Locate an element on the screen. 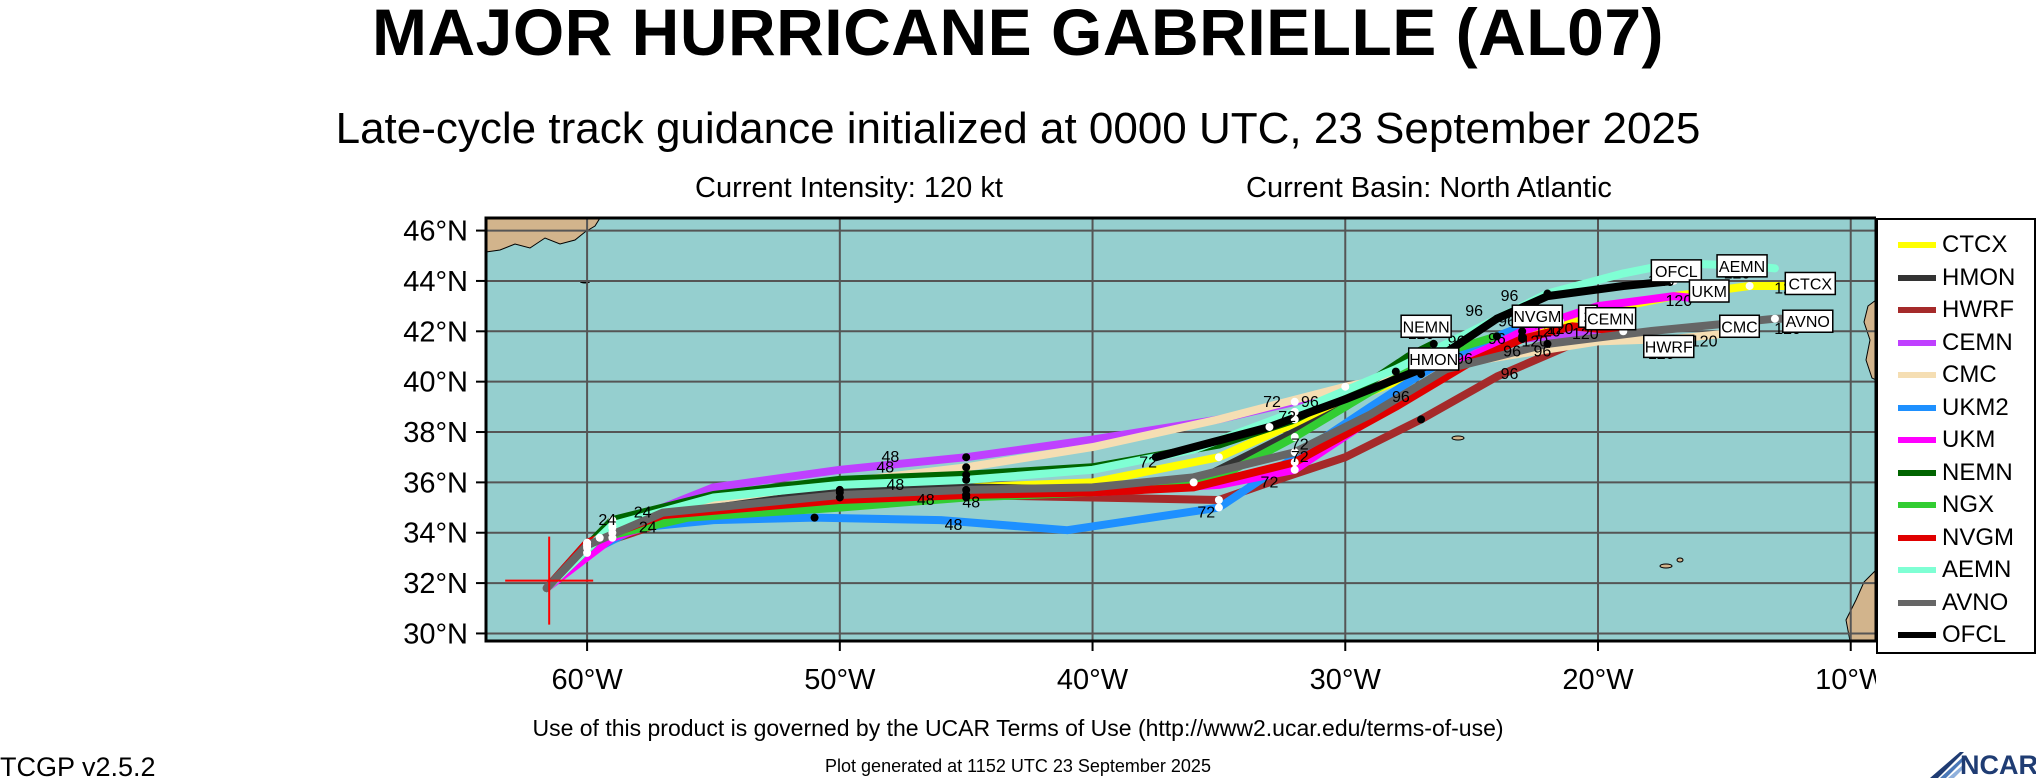 The height and width of the screenshot is (783, 2036). legend-label: CEMN is located at coordinates (1977, 342).